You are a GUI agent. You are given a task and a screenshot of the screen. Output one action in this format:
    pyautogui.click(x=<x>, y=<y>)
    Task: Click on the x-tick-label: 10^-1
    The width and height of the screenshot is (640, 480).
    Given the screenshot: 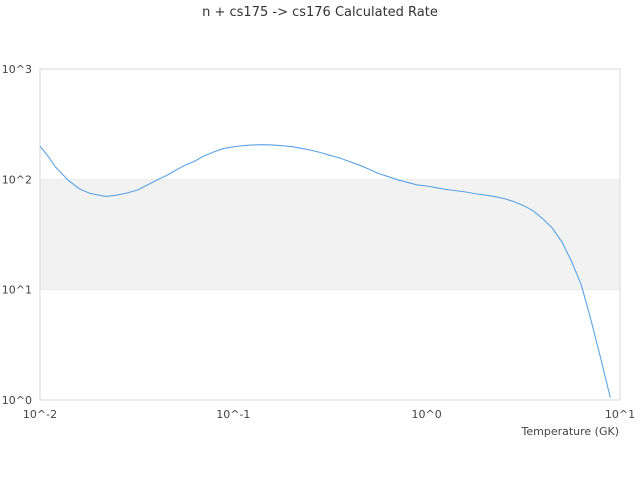 What is the action you would take?
    pyautogui.click(x=233, y=414)
    